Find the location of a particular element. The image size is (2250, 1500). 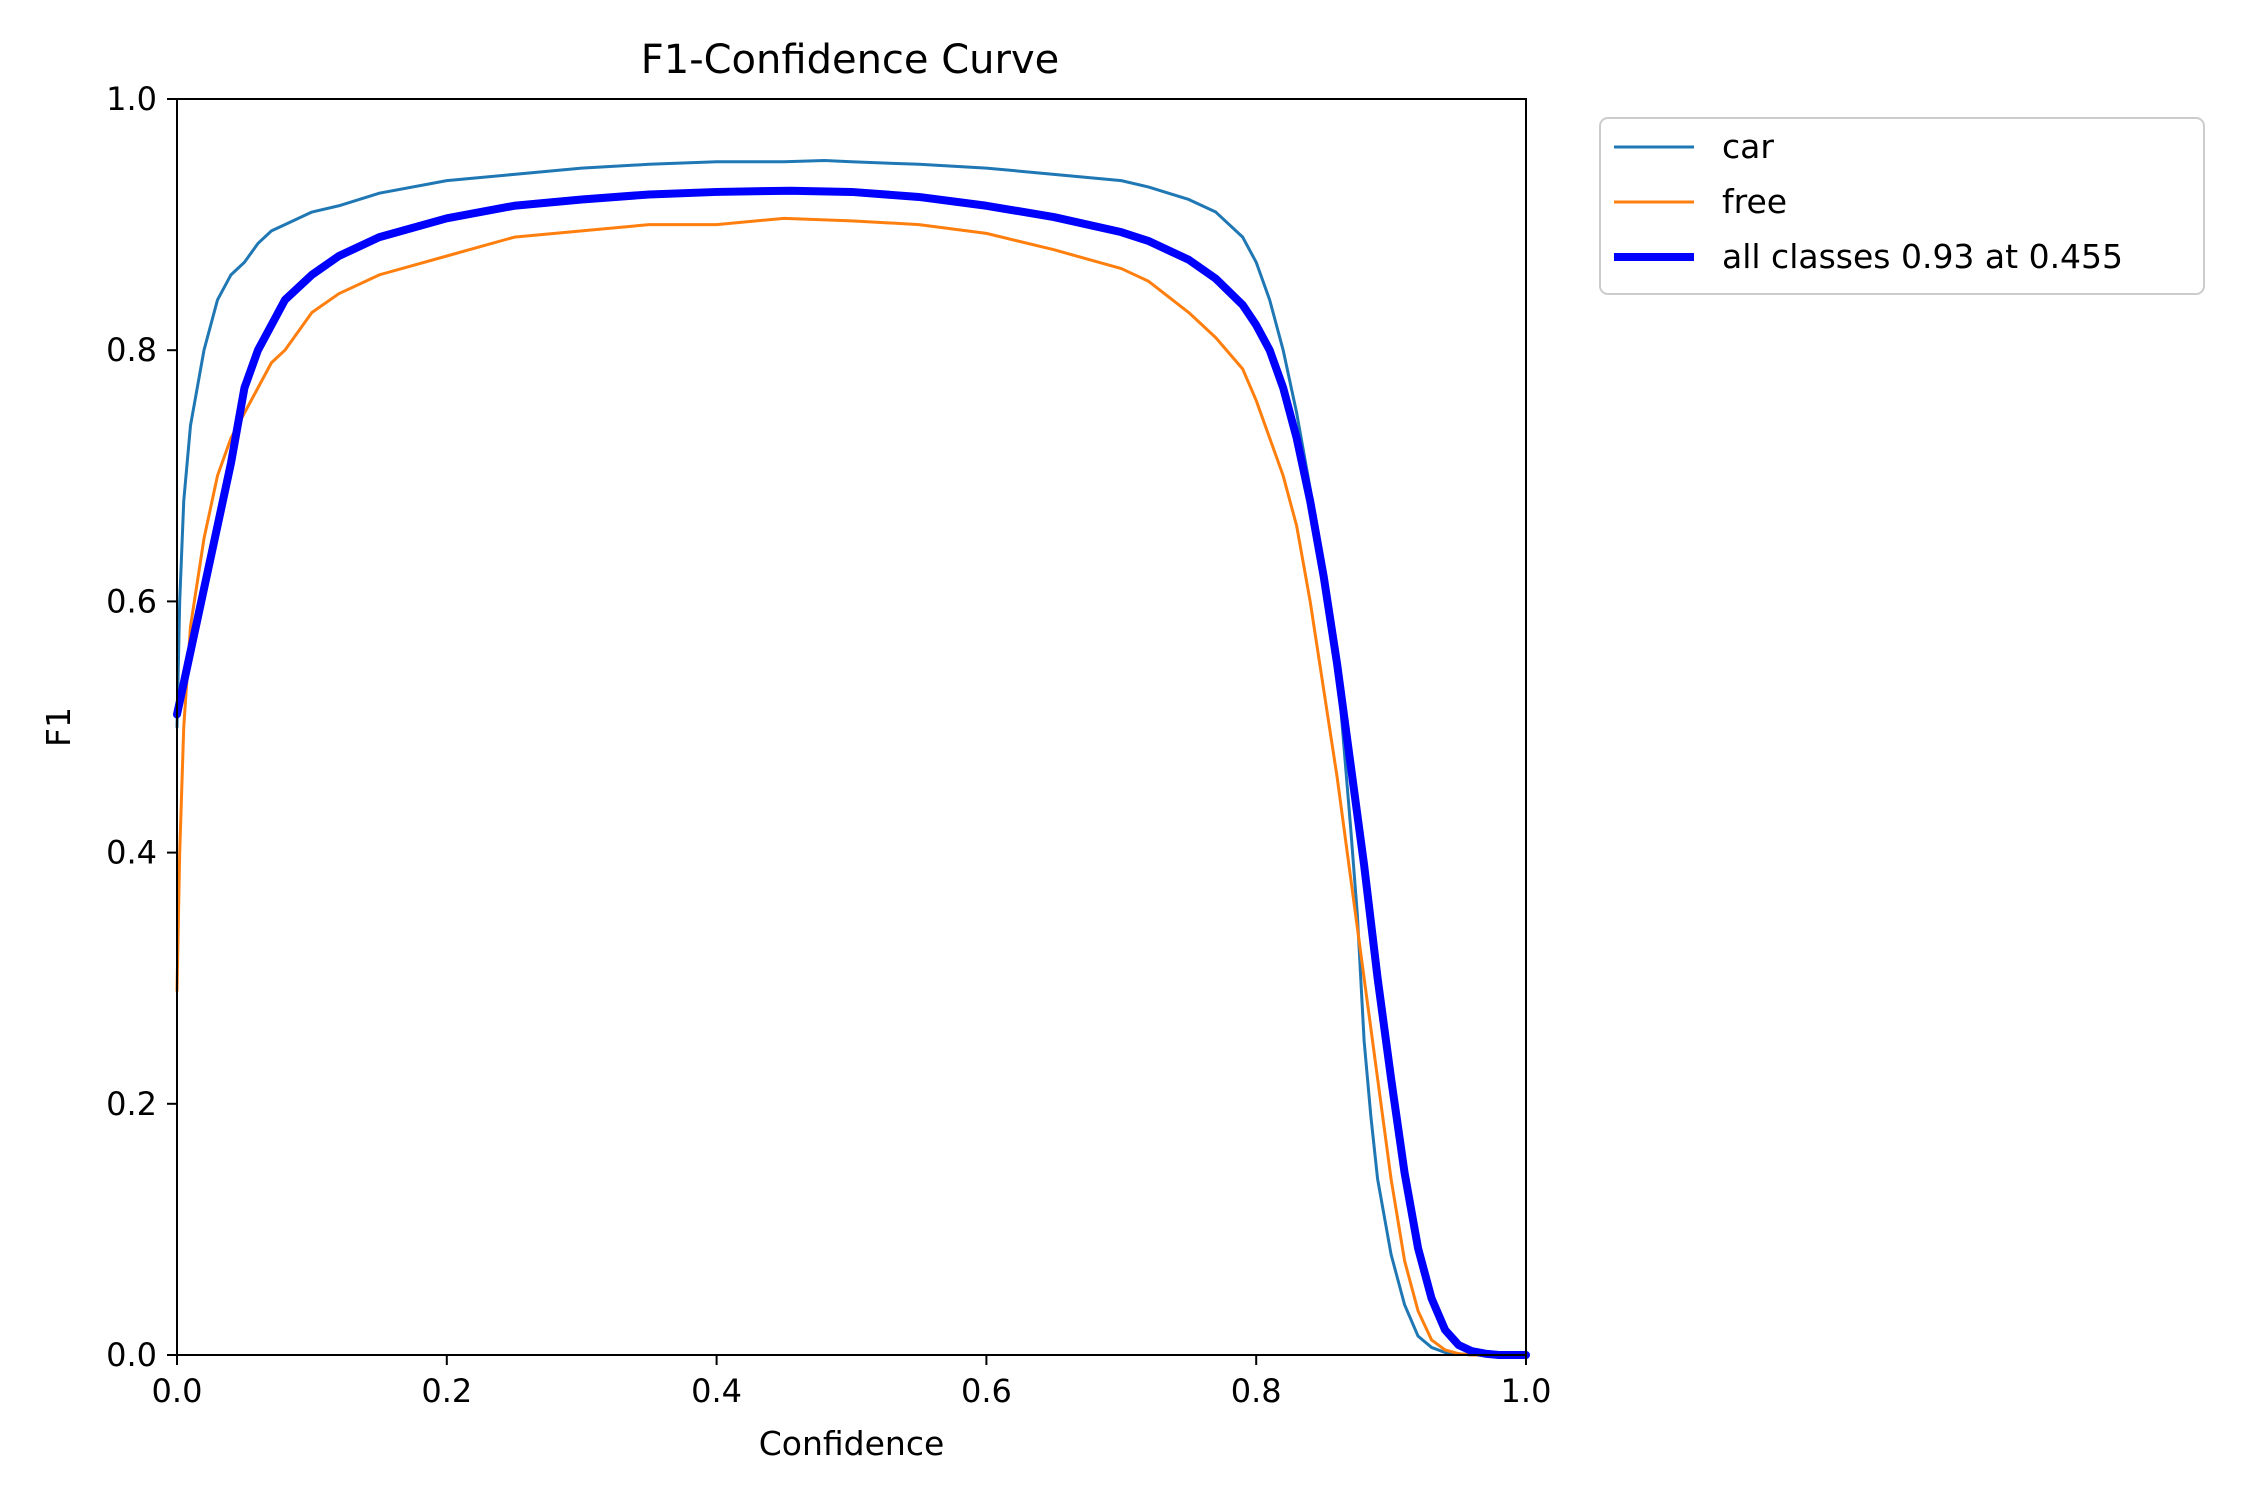

y-tick-label: 0.4 is located at coordinates (131, 853).